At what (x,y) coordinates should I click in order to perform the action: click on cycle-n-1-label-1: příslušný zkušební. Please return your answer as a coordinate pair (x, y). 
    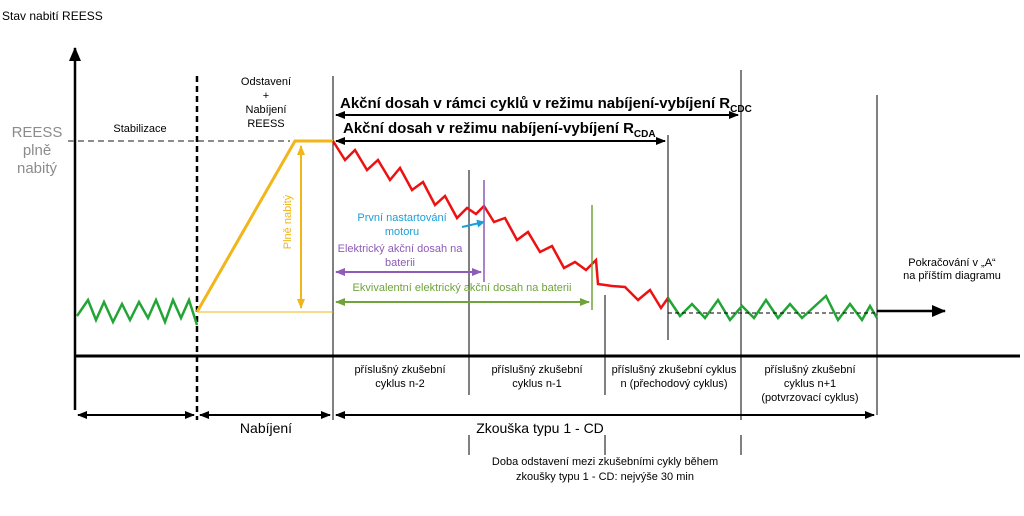
    Looking at the image, I should click on (536, 370).